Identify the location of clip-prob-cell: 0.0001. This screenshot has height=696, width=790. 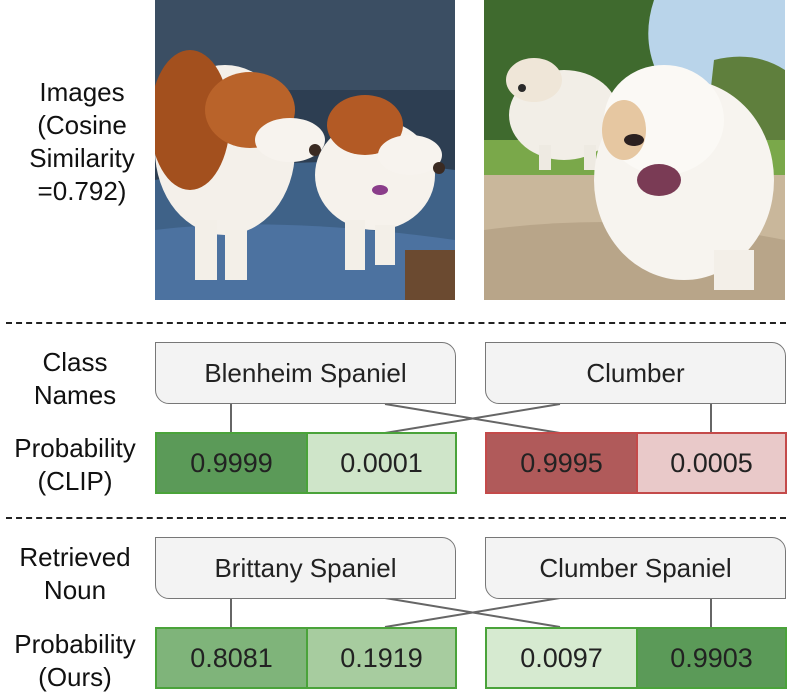
(380, 463).